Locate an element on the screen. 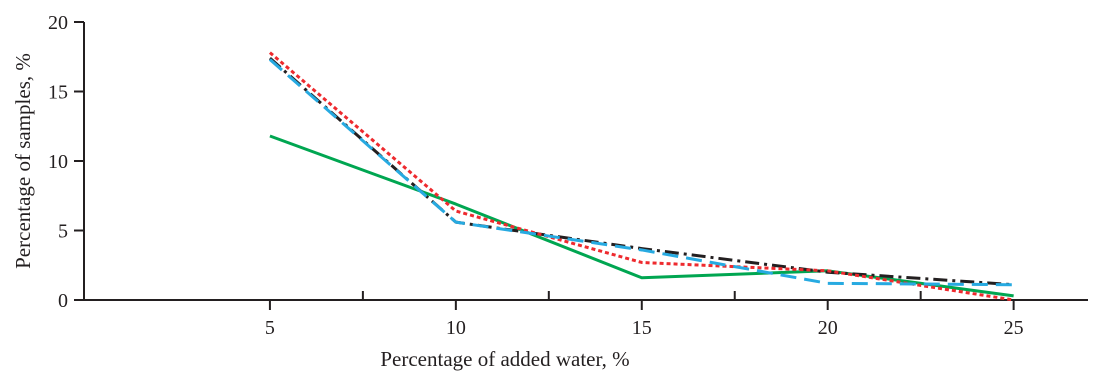  y-axis-ticks: 0 5 10 15 20 is located at coordinates (66, 162).